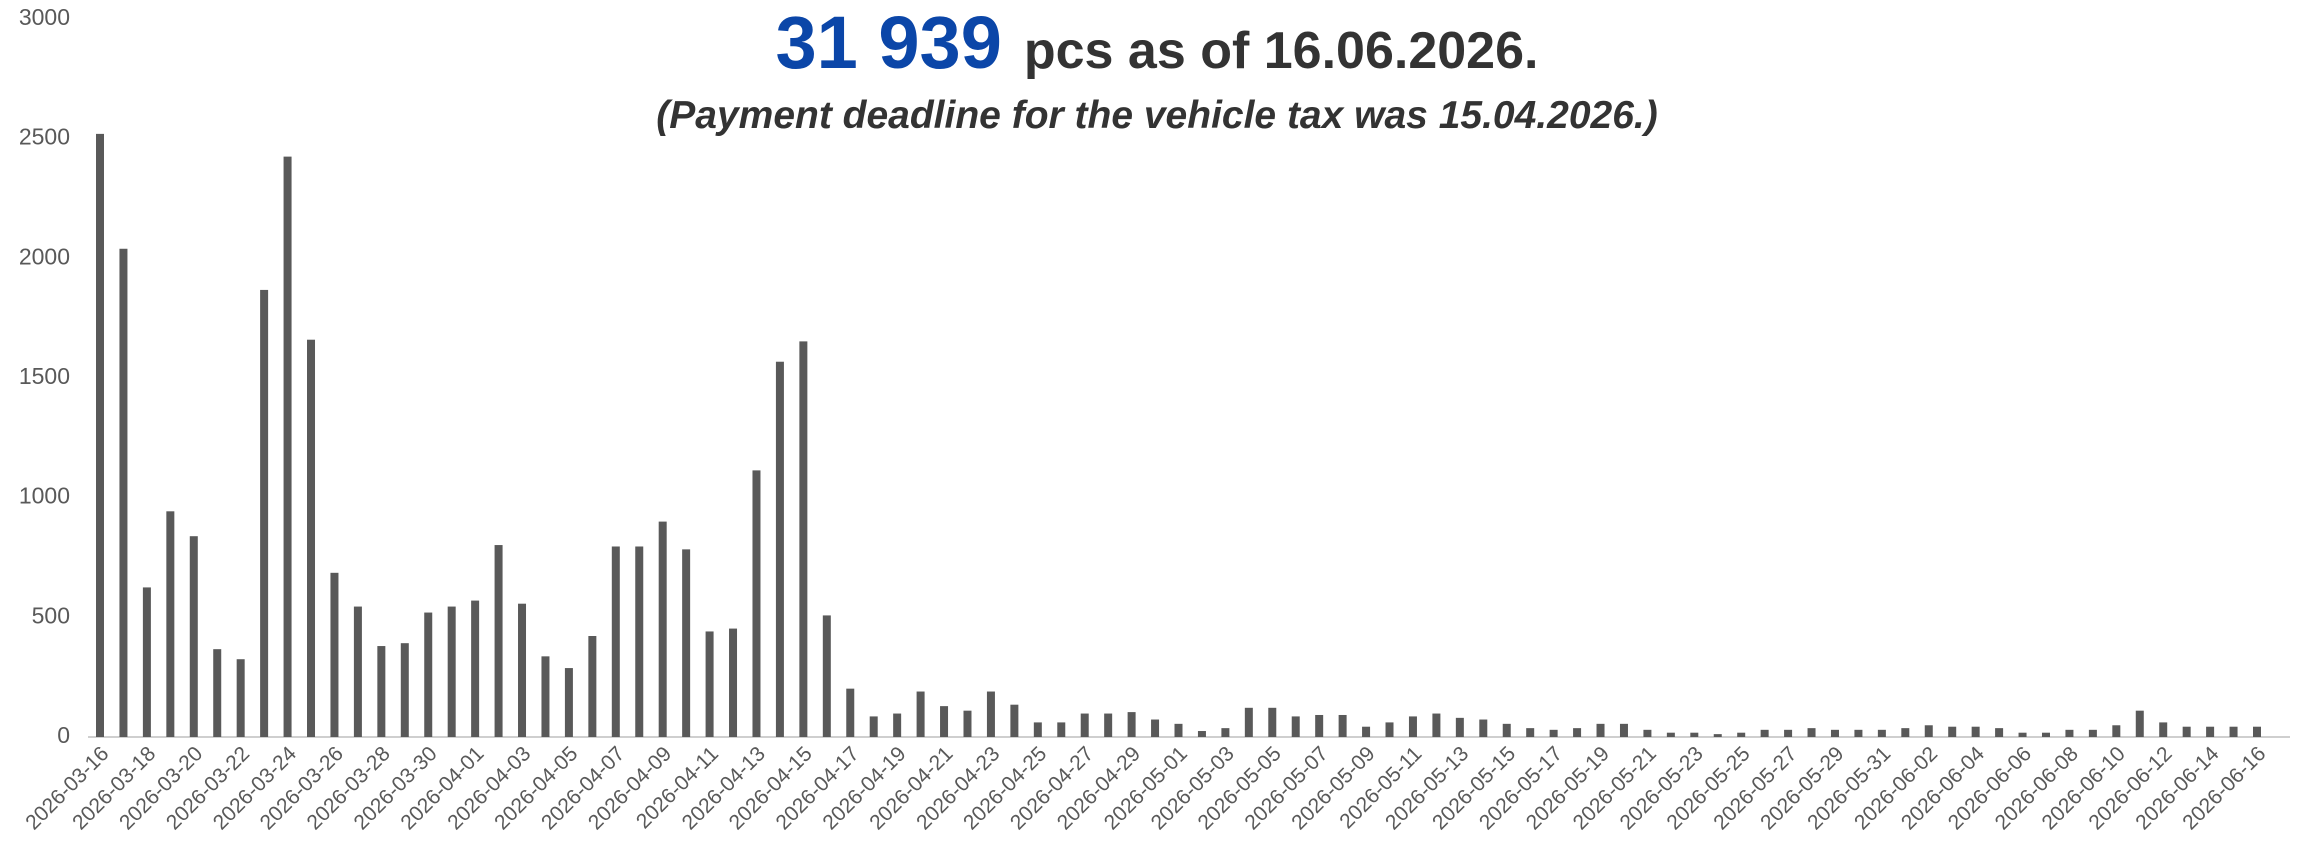 The width and height of the screenshot is (2297, 864). Describe the element at coordinates (51, 615) in the screenshot. I see `y-tick-label: 500` at that location.